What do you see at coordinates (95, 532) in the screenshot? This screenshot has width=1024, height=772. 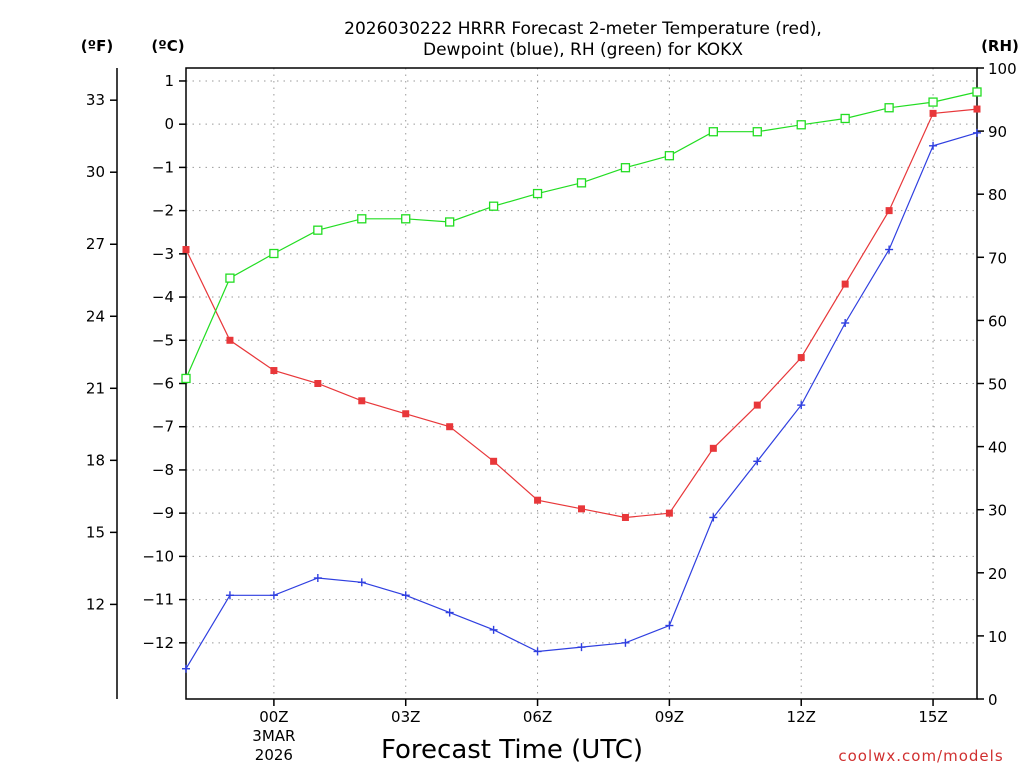 I see `fahrenheit-tick-label: 15` at bounding box center [95, 532].